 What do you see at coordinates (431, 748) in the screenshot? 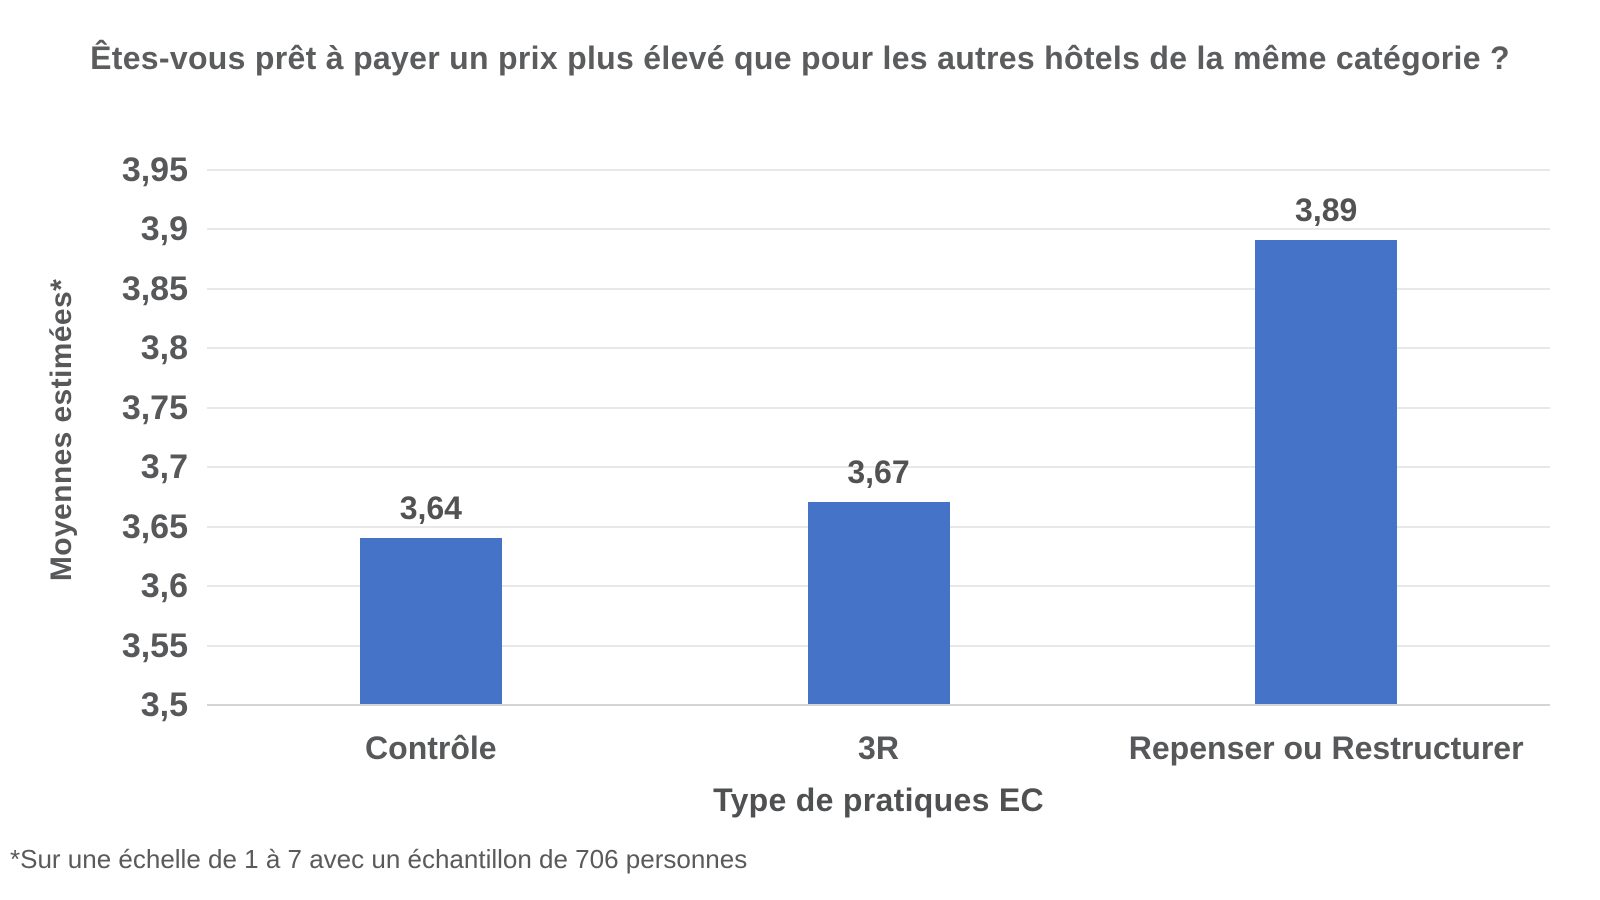
I see `category-label: Contrôle` at bounding box center [431, 748].